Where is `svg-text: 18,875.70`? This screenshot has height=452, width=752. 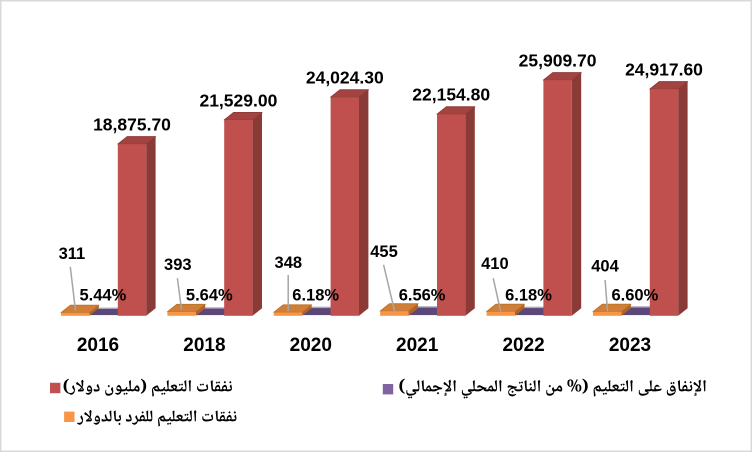 svg-text: 18,875.70 is located at coordinates (132, 125).